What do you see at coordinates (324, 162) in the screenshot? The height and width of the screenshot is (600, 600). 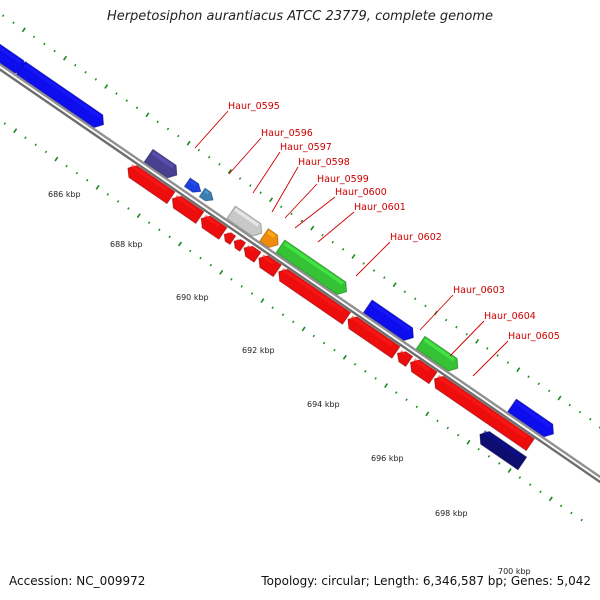 I see `gene-label: Haur_0598` at bounding box center [324, 162].